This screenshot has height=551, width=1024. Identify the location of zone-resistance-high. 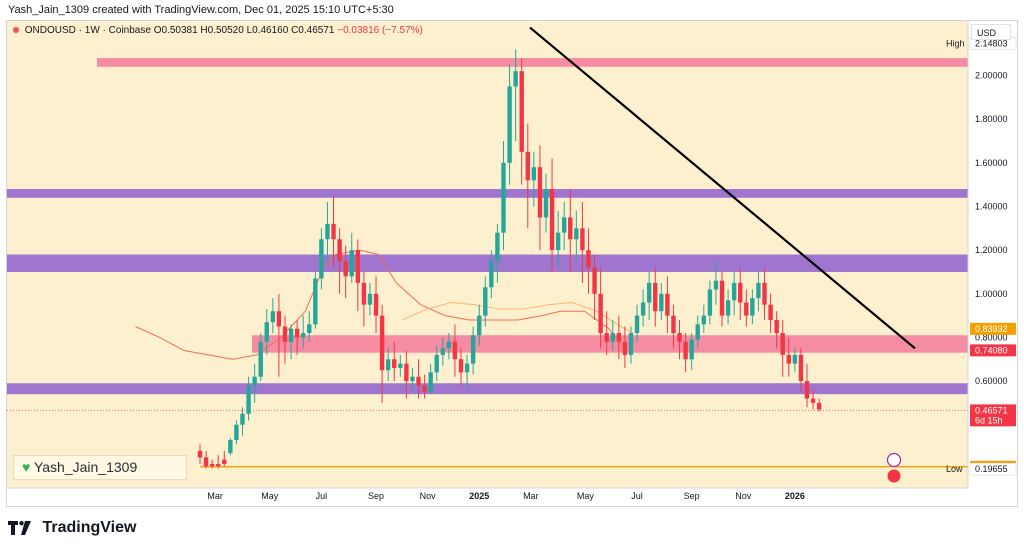
(532, 62).